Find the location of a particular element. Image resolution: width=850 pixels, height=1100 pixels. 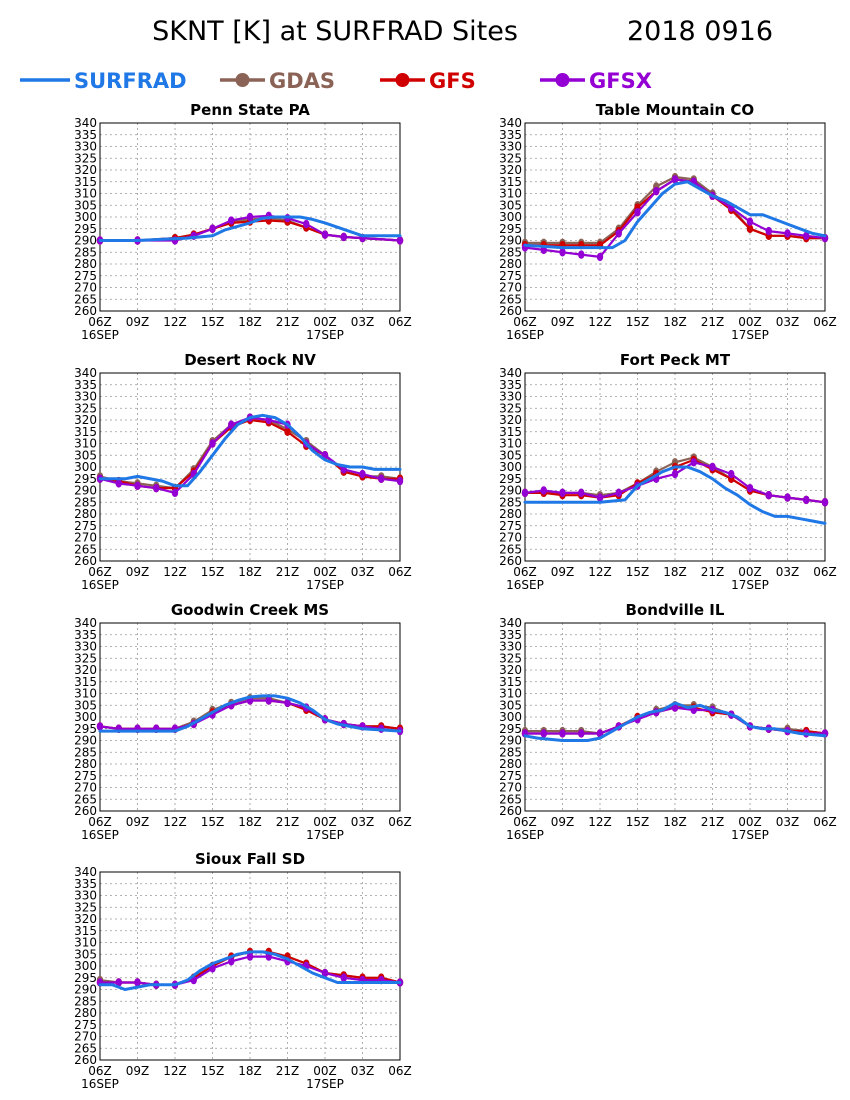

x-date-label: 17SEP is located at coordinates (750, 835).